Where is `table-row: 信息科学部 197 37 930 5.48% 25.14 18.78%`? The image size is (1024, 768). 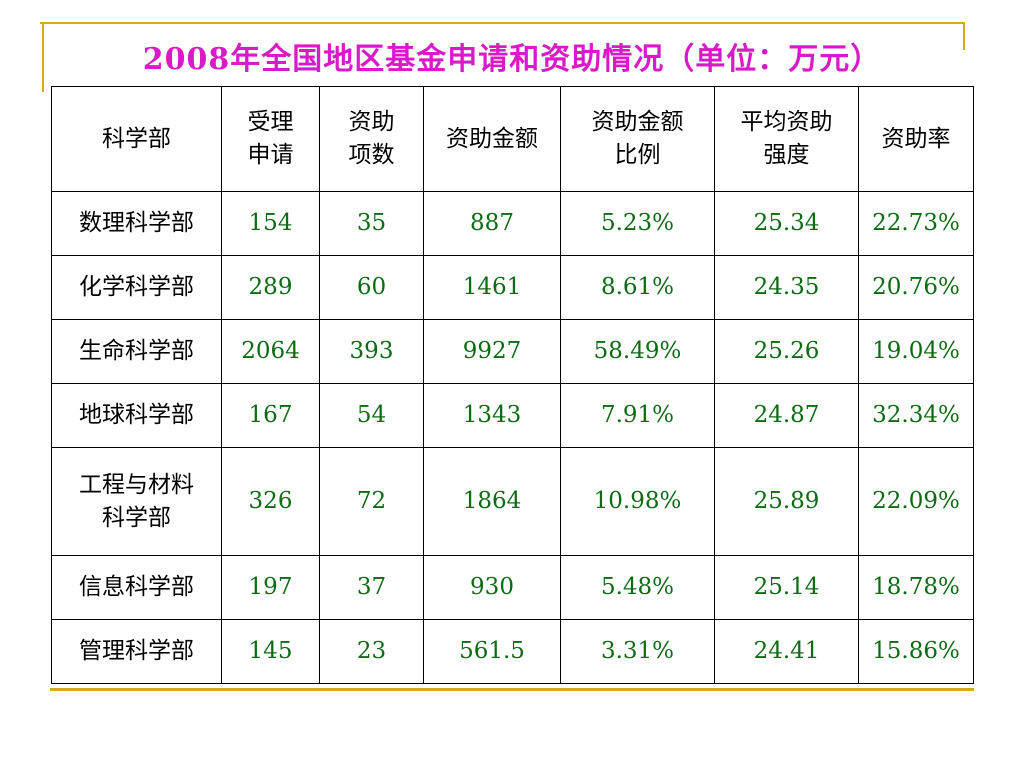
table-row: 信息科学部 197 37 930 5.48% 25.14 18.78% is located at coordinates (512, 587).